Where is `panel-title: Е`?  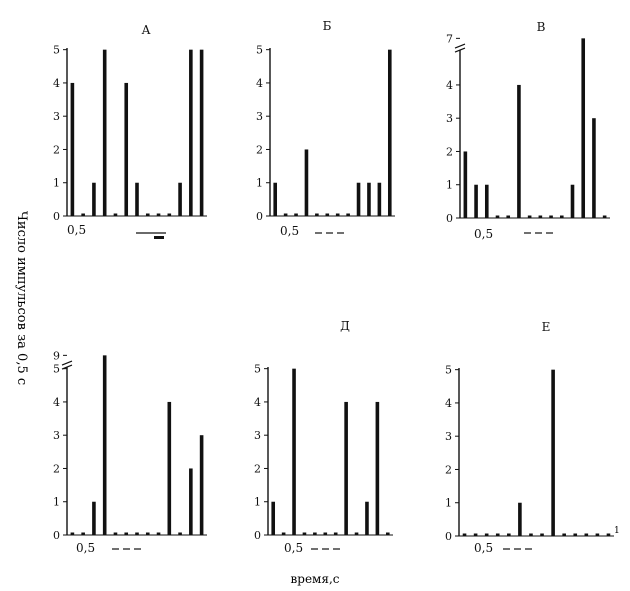
panel-title: Е is located at coordinates (546, 327).